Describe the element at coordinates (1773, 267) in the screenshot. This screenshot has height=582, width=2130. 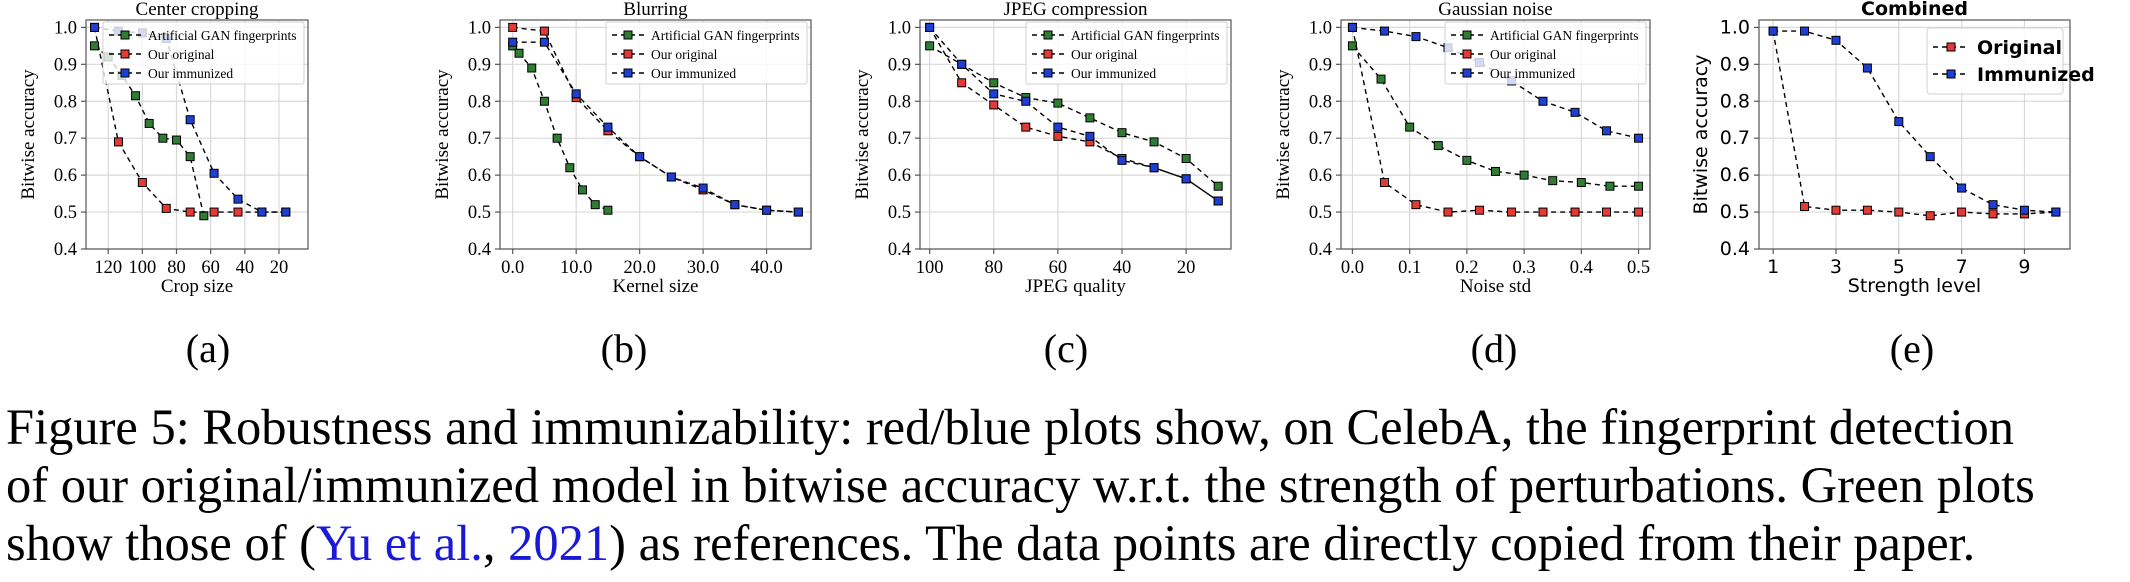
I see `x-tick-label: 1` at that location.